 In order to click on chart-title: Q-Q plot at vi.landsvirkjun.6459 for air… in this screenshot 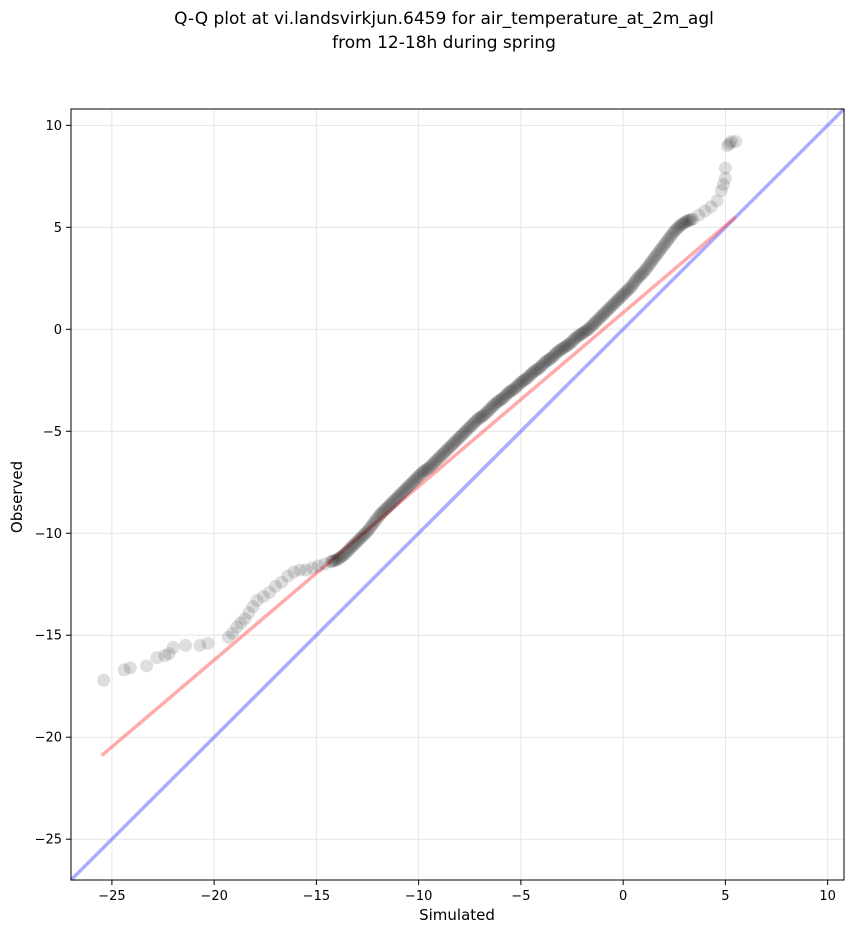, I will do `click(444, 19)`.